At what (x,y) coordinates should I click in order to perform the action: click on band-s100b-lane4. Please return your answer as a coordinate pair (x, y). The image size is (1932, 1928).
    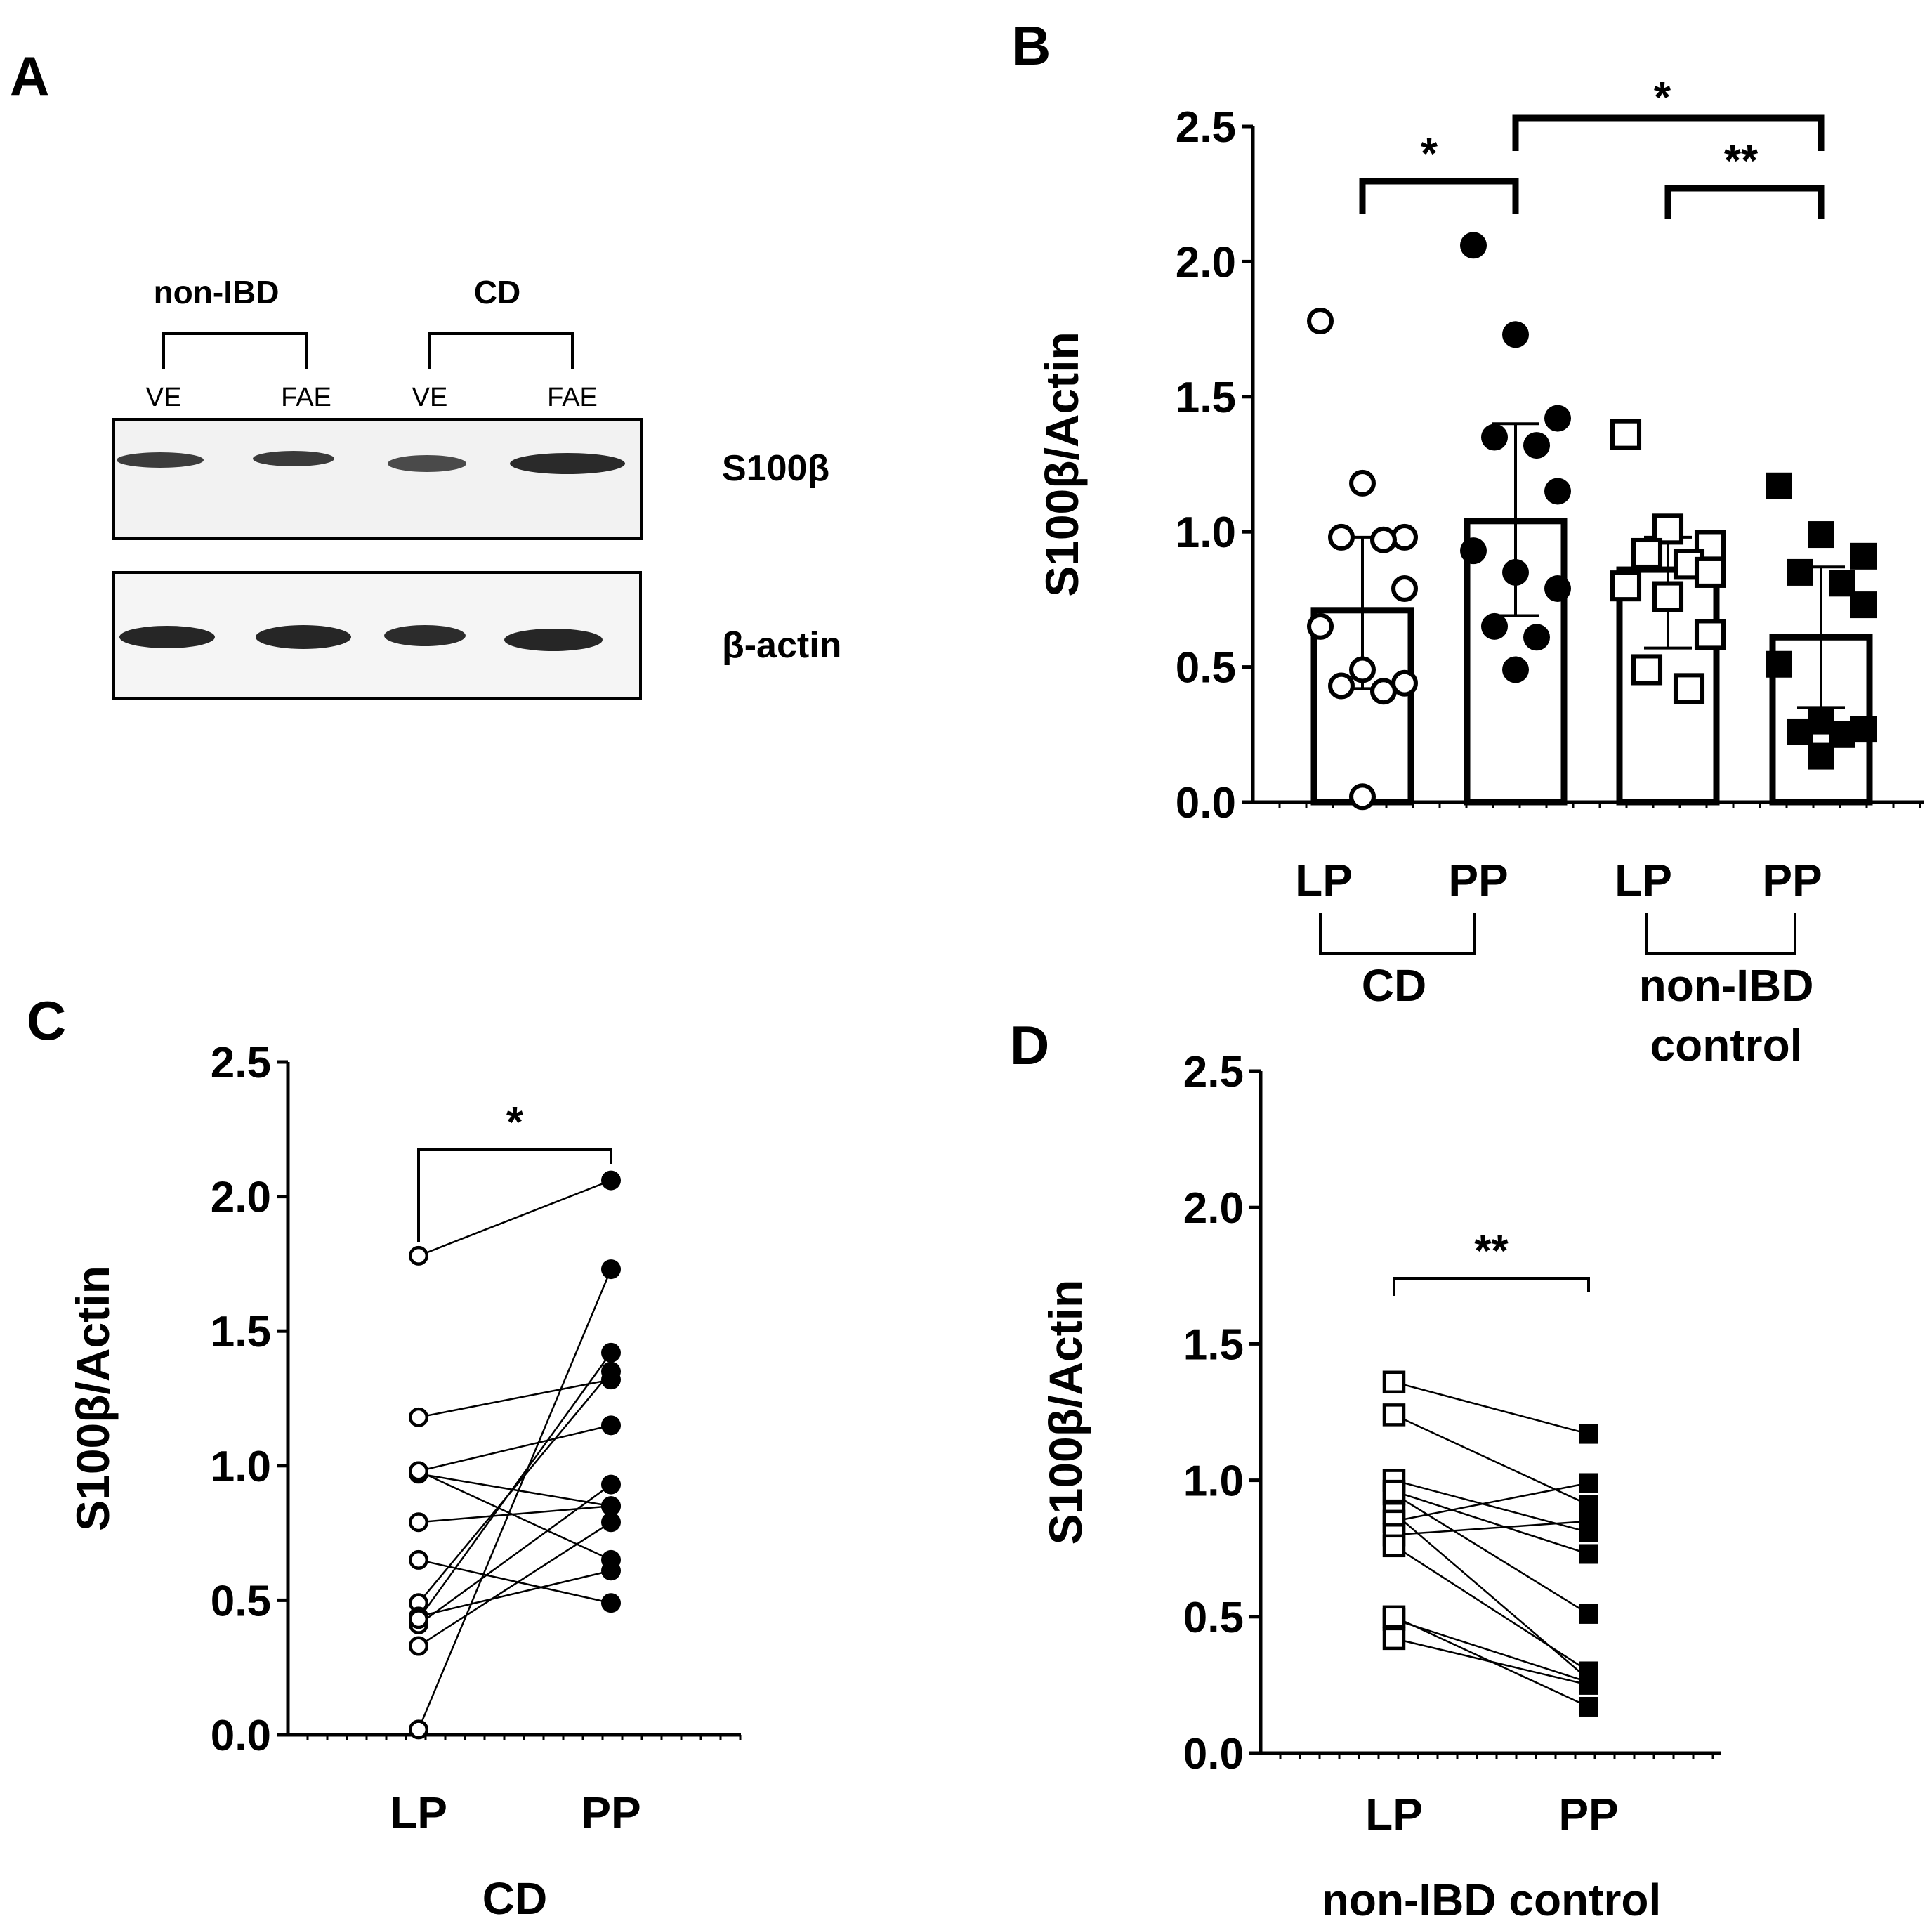
    Looking at the image, I should click on (567, 463).